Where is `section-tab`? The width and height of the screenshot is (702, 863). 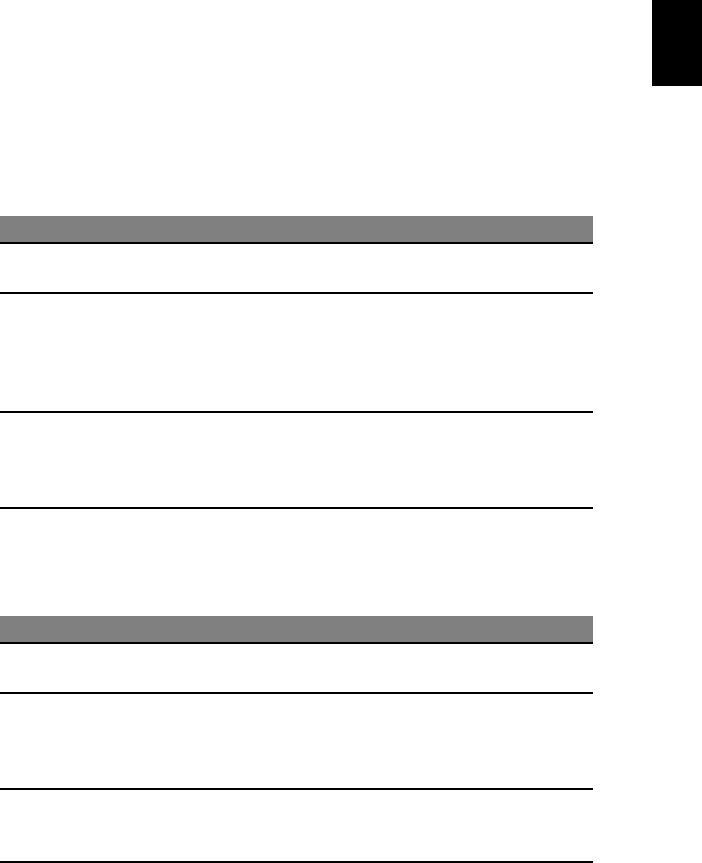
section-tab is located at coordinates (677, 43).